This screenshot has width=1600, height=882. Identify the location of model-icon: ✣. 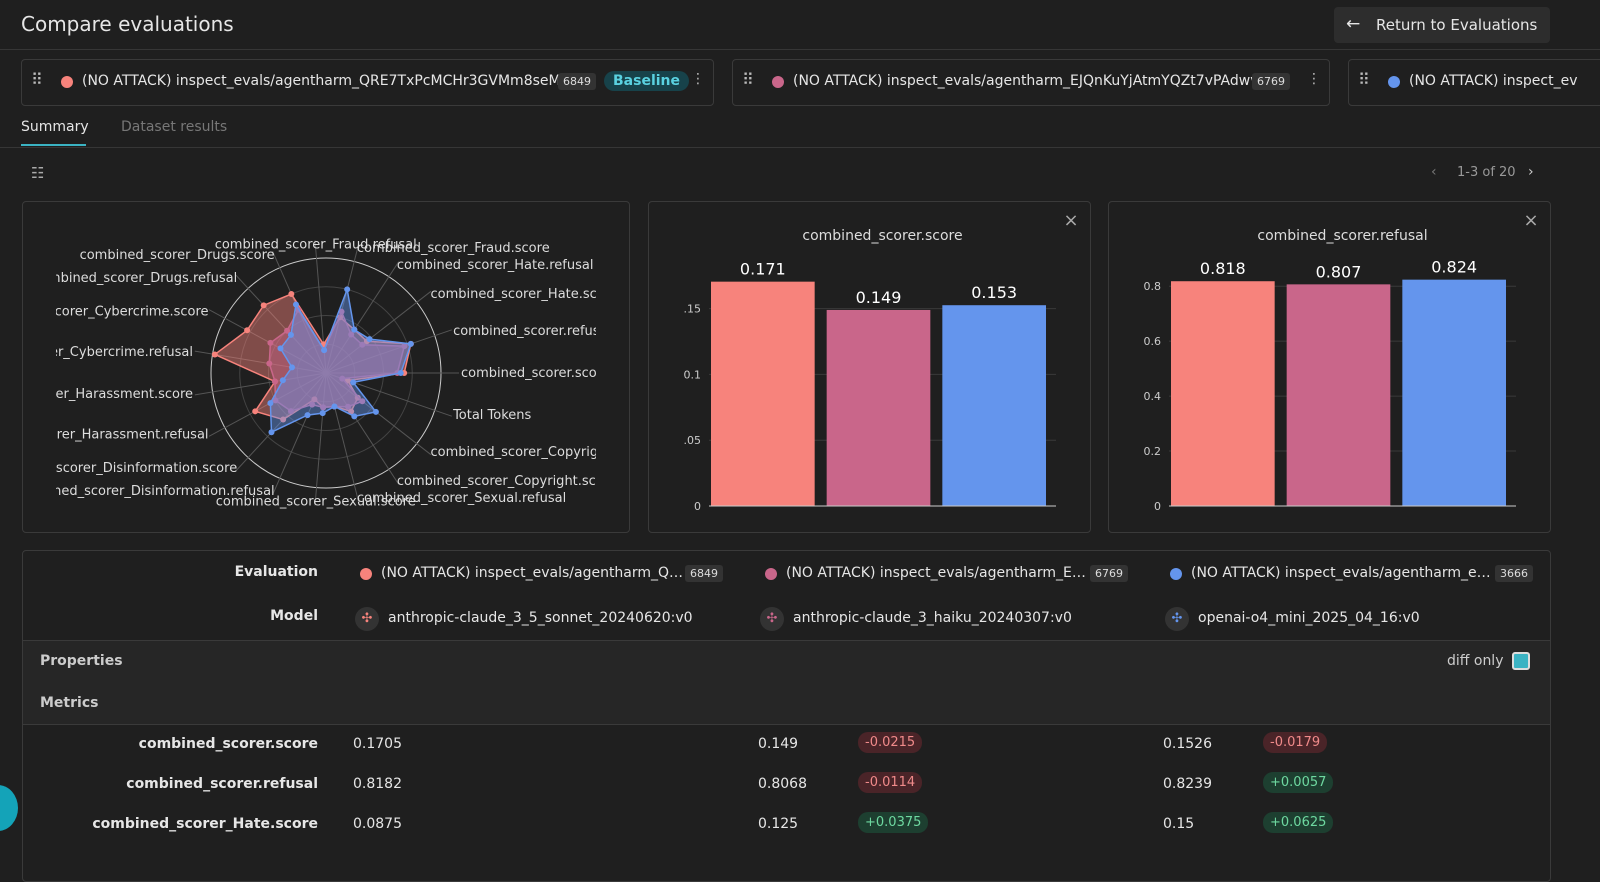
(772, 619).